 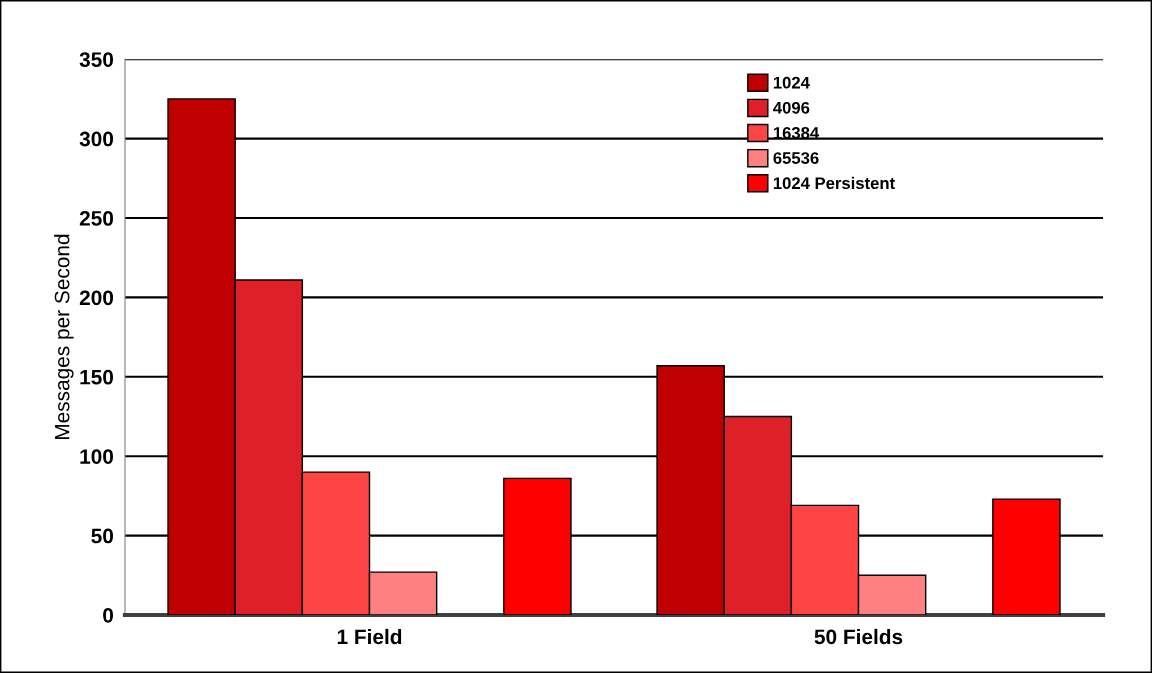 What do you see at coordinates (96, 139) in the screenshot?
I see `y-tick-label: 300` at bounding box center [96, 139].